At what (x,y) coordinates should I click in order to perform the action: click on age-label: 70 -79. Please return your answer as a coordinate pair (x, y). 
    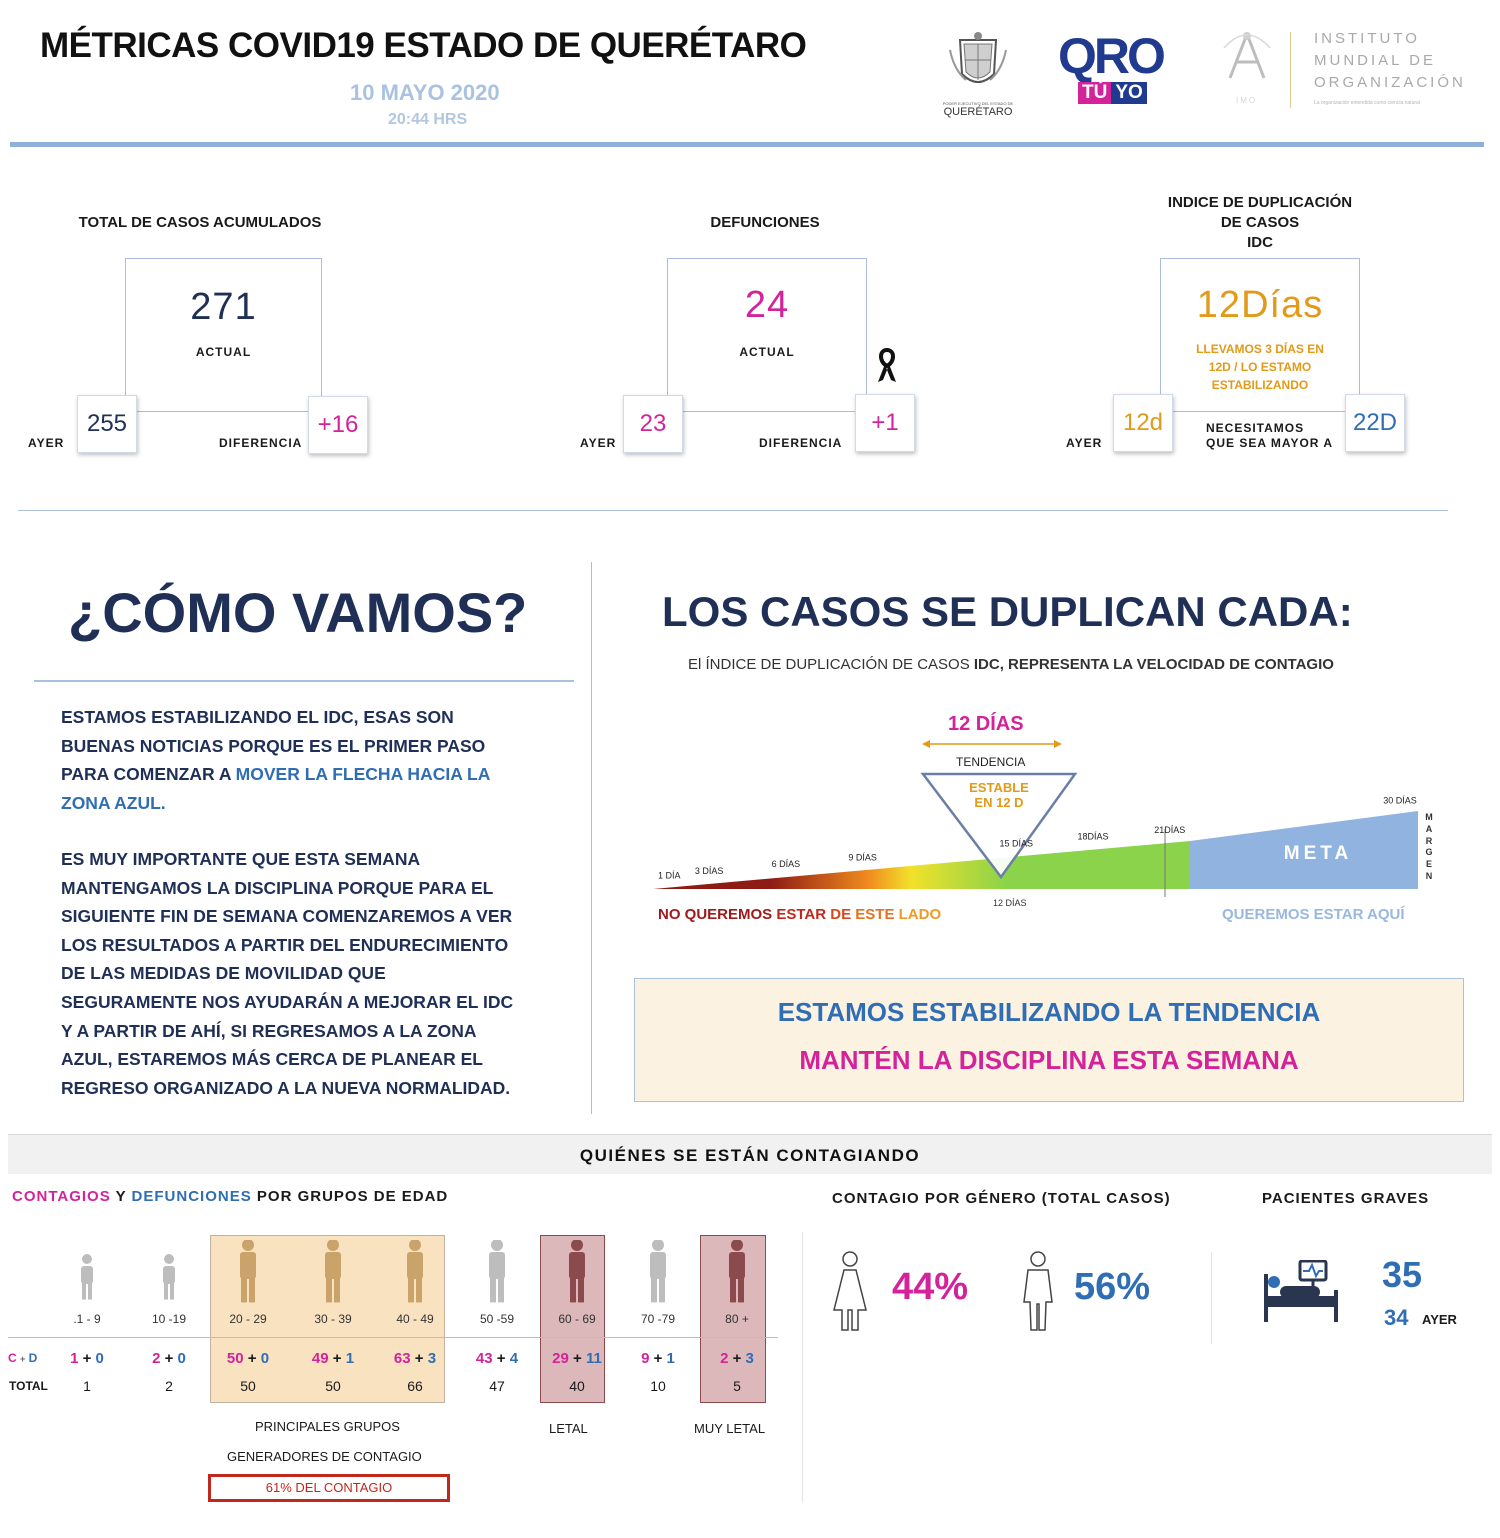
    Looking at the image, I should click on (658, 1319).